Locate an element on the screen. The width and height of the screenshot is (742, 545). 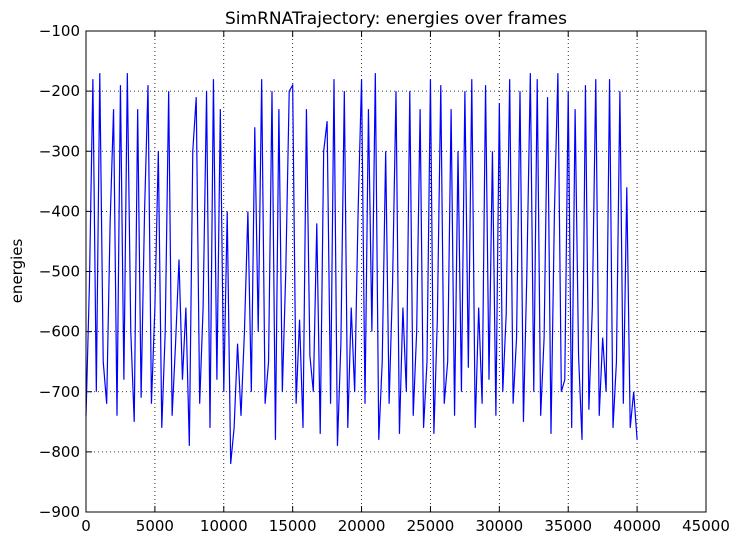
y-tick-label: −200 is located at coordinates (59, 91).